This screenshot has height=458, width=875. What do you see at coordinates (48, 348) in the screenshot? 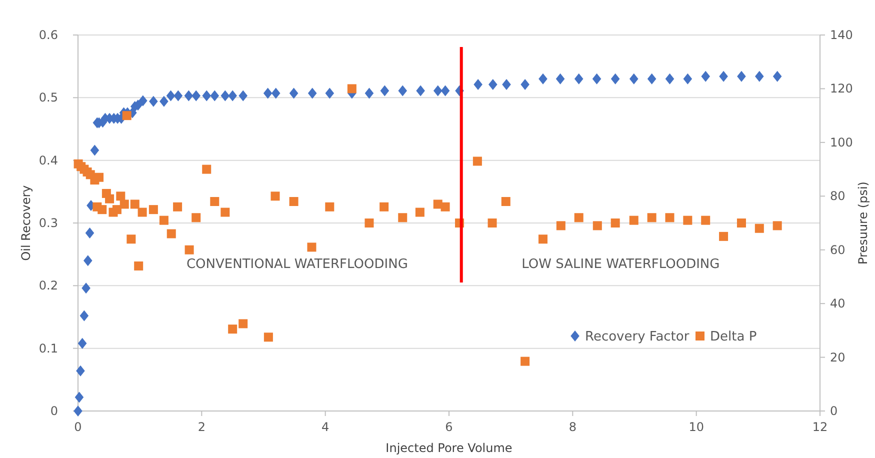
I see `y-tick-label: 0.1` at bounding box center [48, 348].